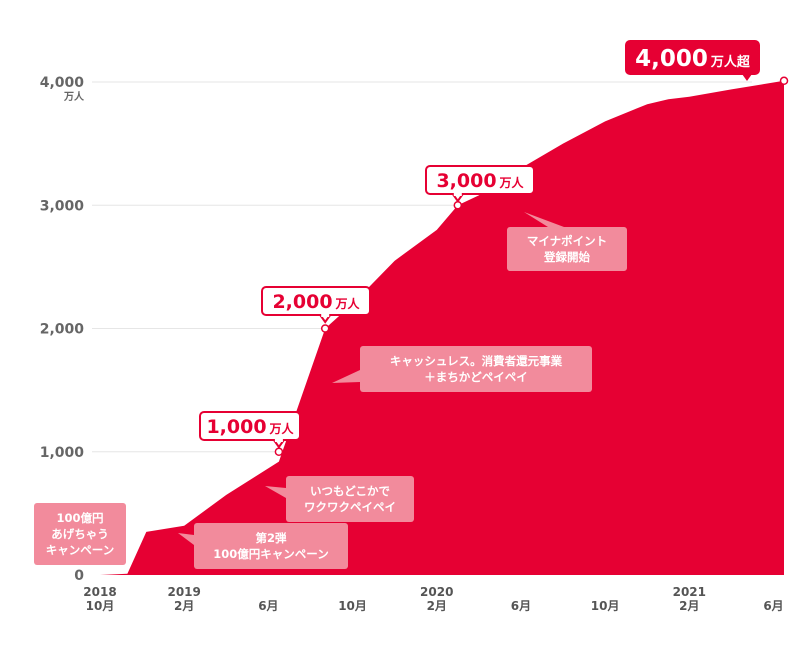 This screenshot has height=655, width=800. I want to click on milestone-label: 4,000 万人超, so click(693, 59).